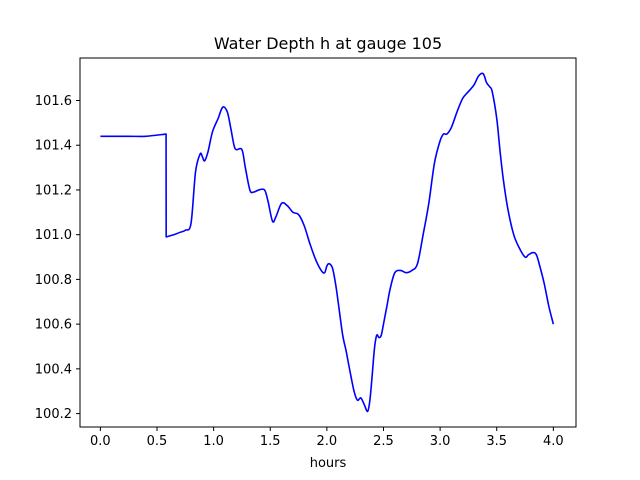 This screenshot has width=640, height=480. Describe the element at coordinates (53, 414) in the screenshot. I see `y-tick-label: 100.2` at that location.